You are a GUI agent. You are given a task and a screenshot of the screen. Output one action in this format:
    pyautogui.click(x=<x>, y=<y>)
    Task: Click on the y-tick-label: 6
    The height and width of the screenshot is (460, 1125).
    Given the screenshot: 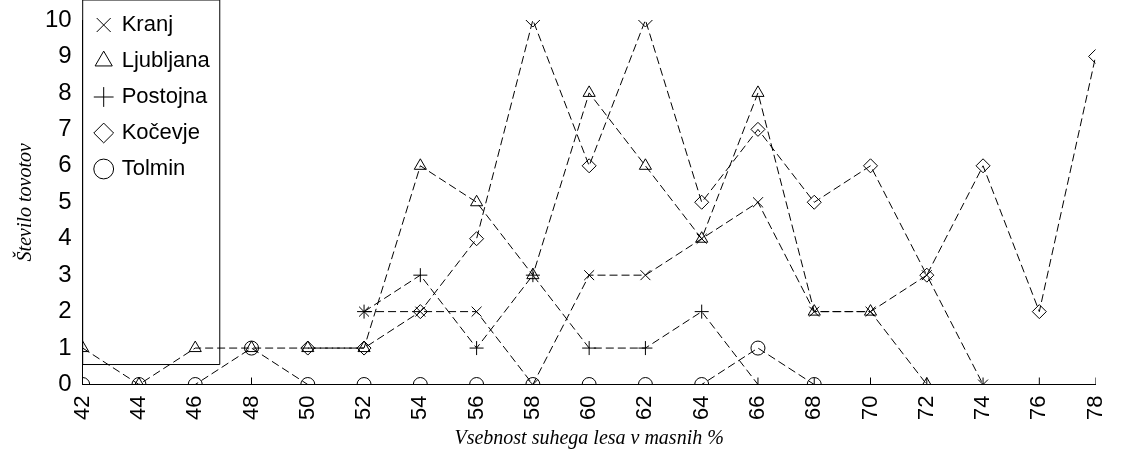 What is the action you would take?
    pyautogui.click(x=65, y=164)
    